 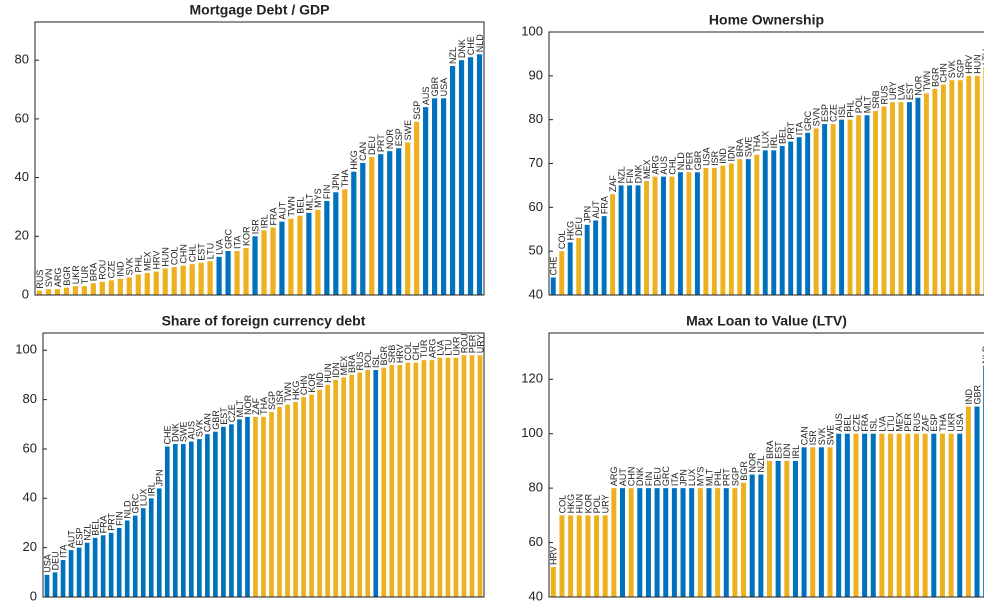 What do you see at coordinates (536, 162) in the screenshot?
I see `y-tick-label: 70` at bounding box center [536, 162].